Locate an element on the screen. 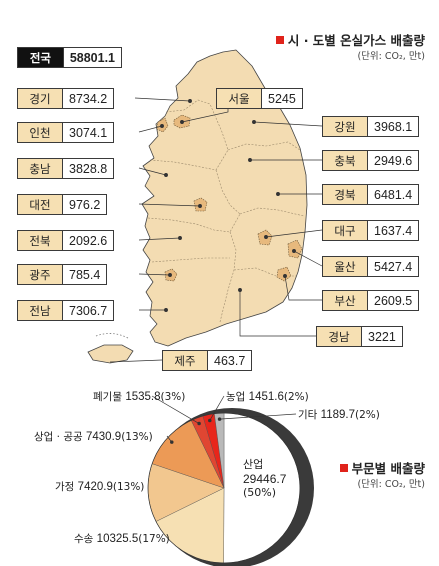 This screenshot has width=439, height=566. category-label: 농업 is located at coordinates (236, 397).